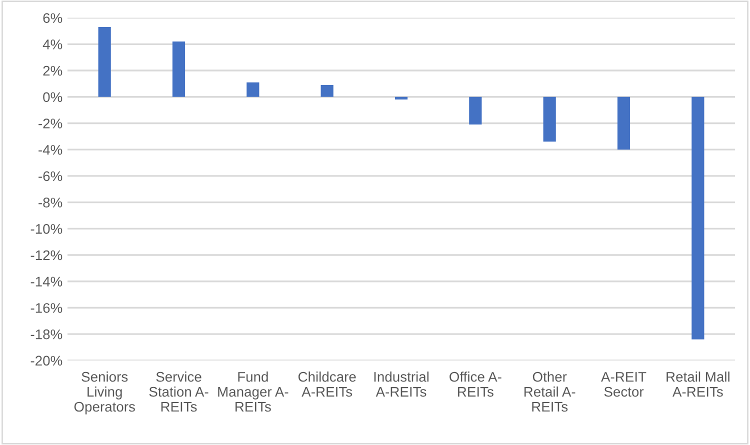 The height and width of the screenshot is (445, 750). Describe the element at coordinates (46, 361) in the screenshot. I see `y-tick-label: -20%` at that location.